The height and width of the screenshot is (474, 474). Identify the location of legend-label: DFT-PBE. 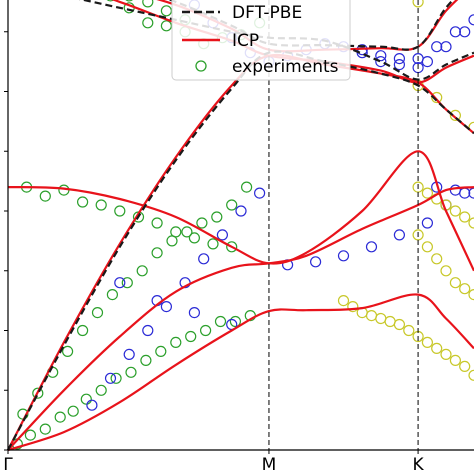
(267, 13).